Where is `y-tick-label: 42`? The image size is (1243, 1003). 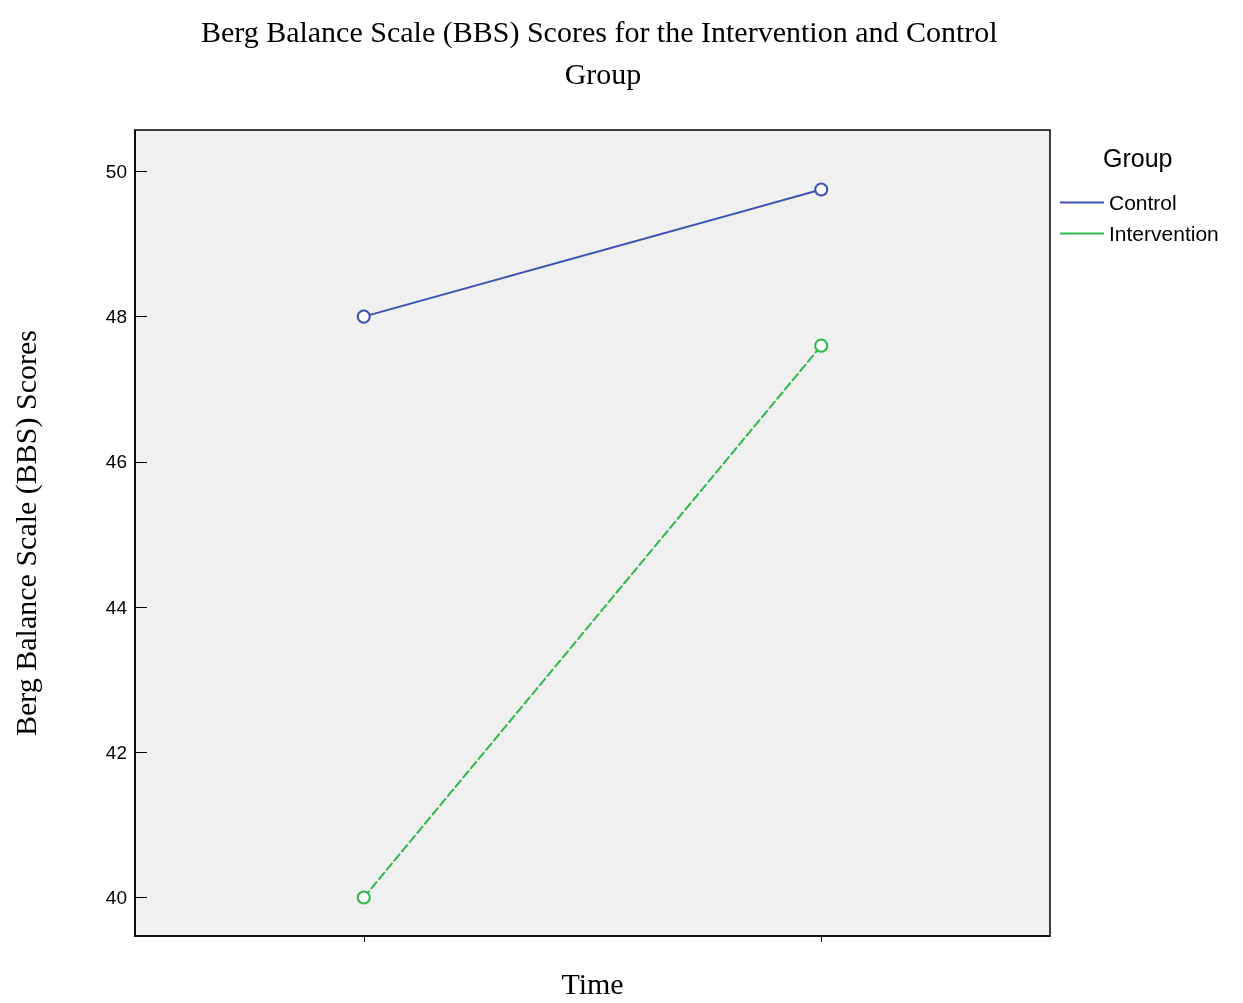
y-tick-label: 42 is located at coordinates (116, 752).